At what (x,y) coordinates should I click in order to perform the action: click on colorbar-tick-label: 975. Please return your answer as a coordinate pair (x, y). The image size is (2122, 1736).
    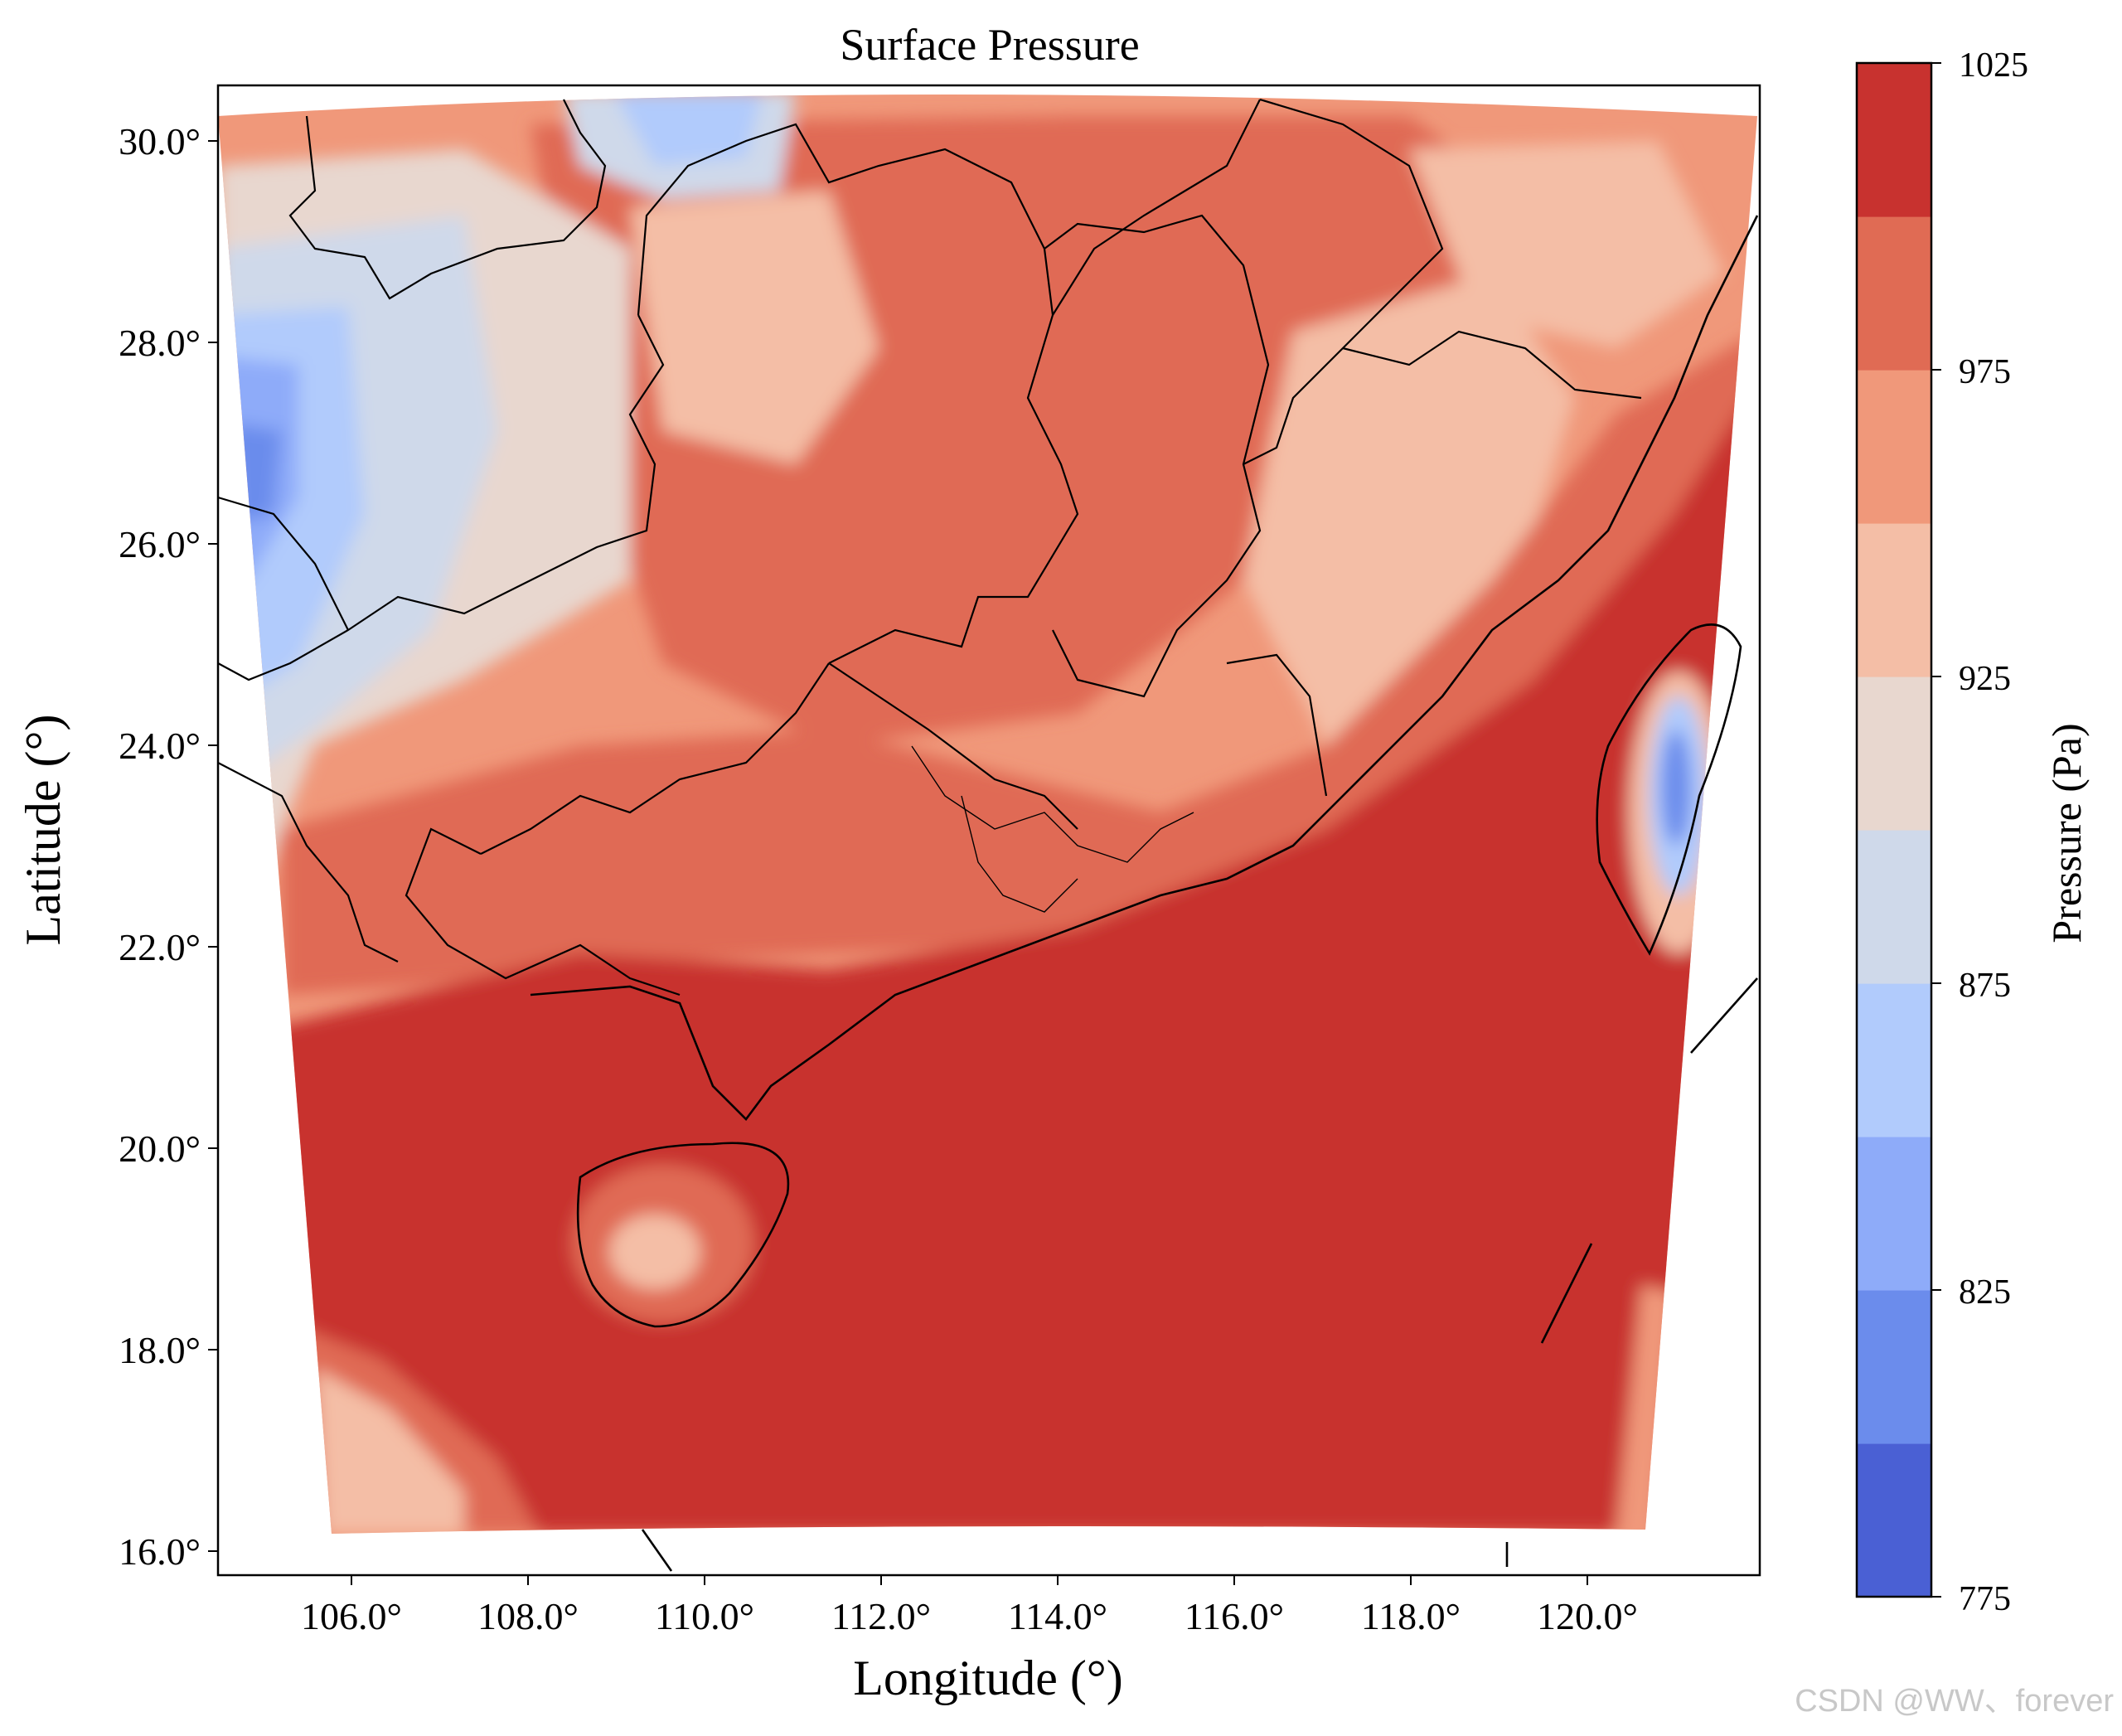
    Looking at the image, I should click on (1985, 372).